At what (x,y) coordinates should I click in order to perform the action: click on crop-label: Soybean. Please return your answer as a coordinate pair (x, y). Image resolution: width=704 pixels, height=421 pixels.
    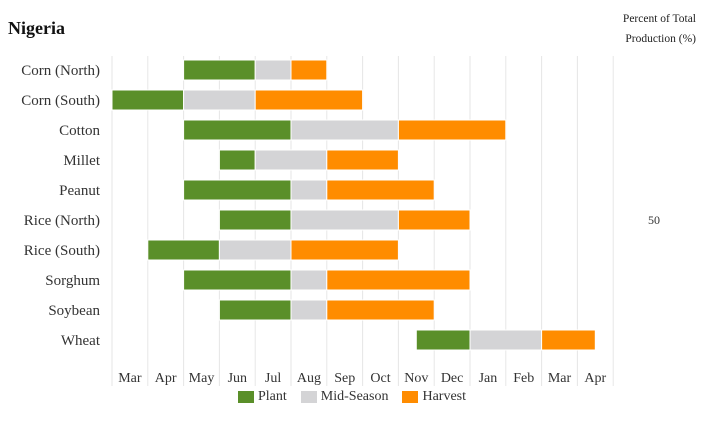
    Looking at the image, I should click on (74, 311).